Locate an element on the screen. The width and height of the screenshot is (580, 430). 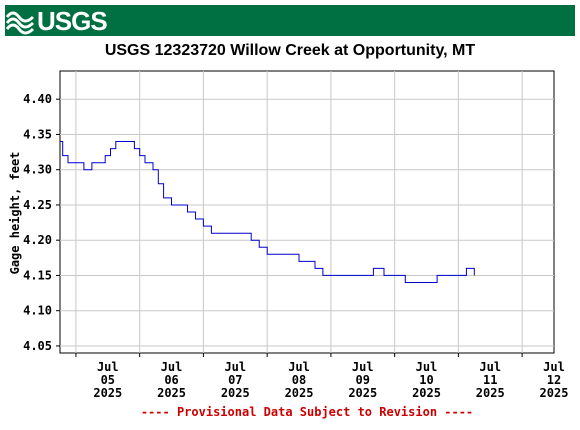
x-tick-label: 06 is located at coordinates (171, 380).